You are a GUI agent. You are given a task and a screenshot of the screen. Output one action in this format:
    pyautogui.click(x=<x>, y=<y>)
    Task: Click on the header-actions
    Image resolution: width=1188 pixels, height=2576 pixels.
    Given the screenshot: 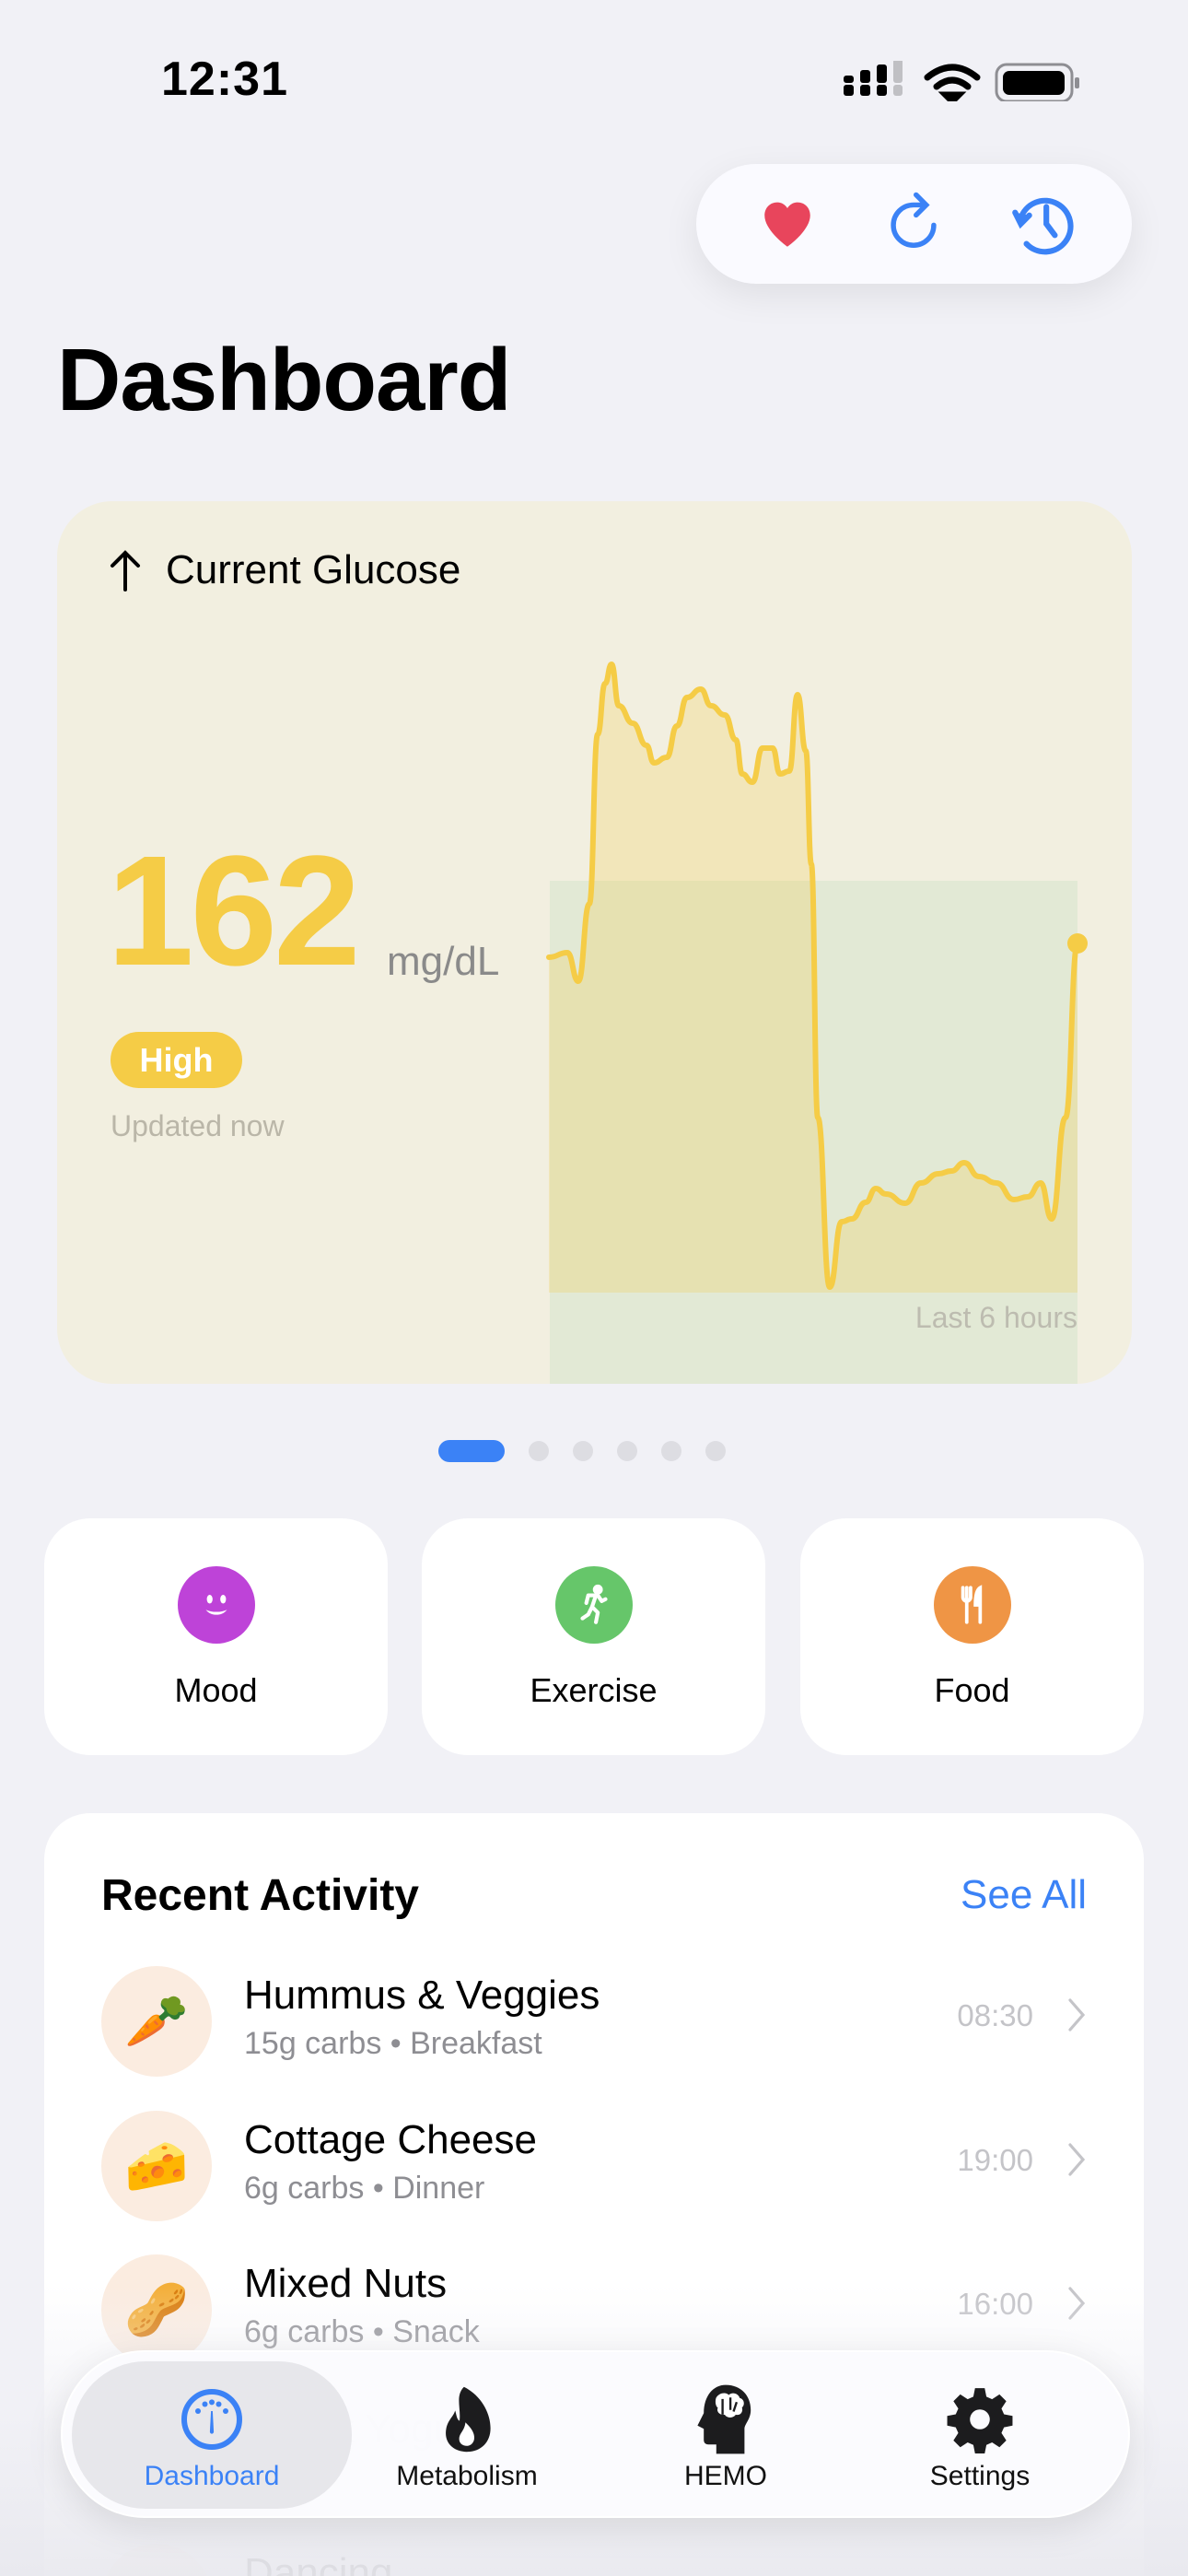 What is the action you would take?
    pyautogui.click(x=914, y=224)
    